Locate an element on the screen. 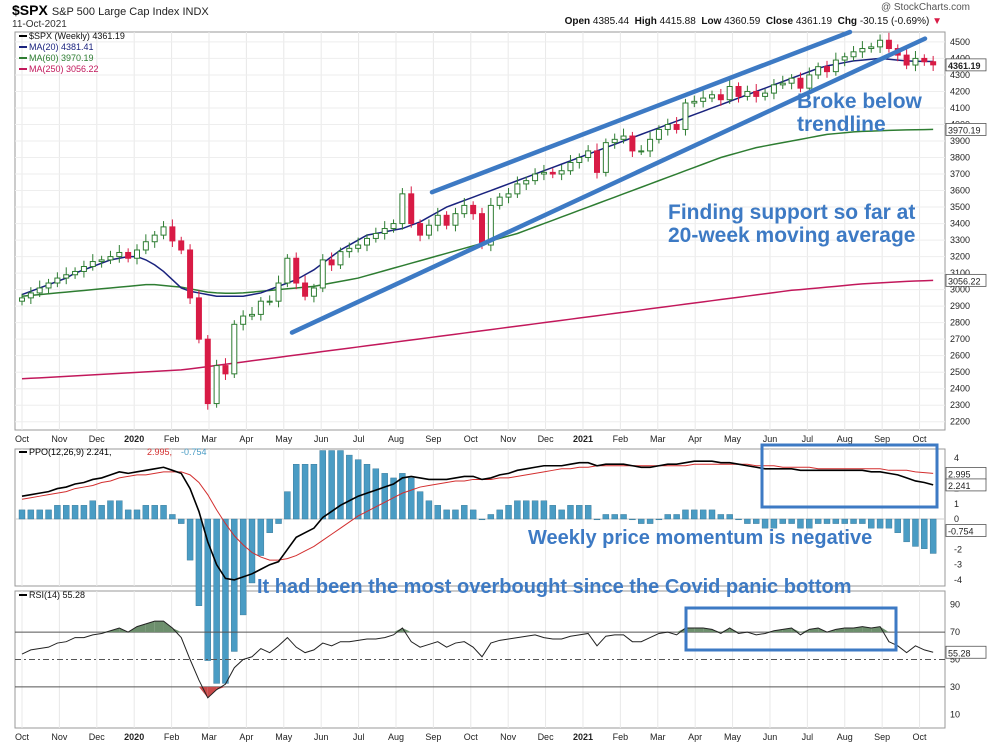 The width and height of the screenshot is (990, 744). rsi-y-tick-label: 30 is located at coordinates (955, 687).